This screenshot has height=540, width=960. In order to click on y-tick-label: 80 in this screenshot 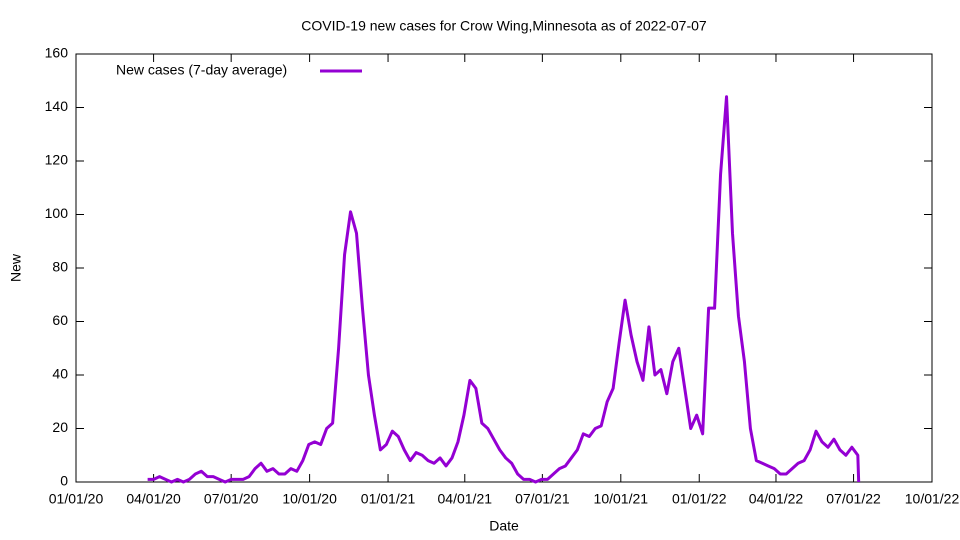, I will do `click(60, 267)`.